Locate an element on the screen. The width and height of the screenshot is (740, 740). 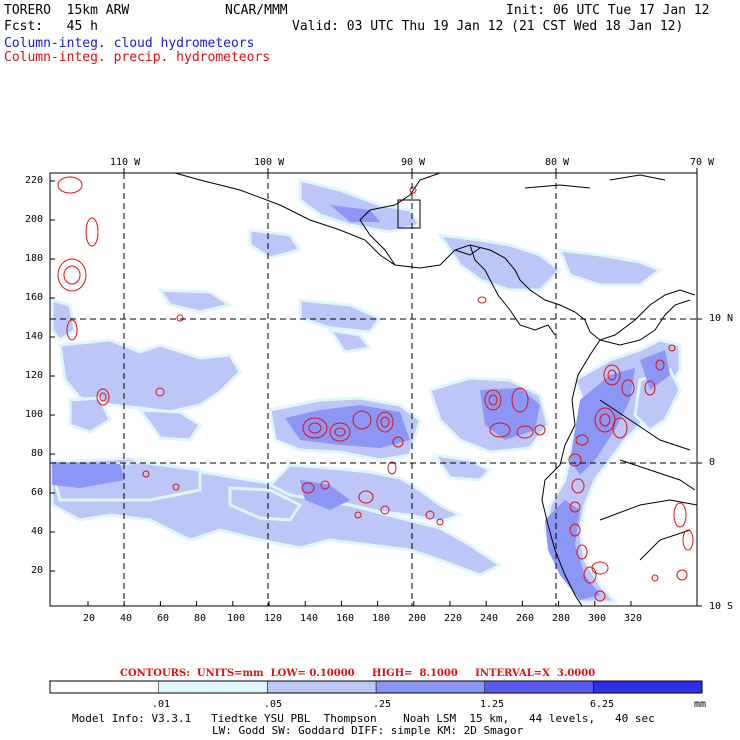
x-label: 220 is located at coordinates (453, 618).